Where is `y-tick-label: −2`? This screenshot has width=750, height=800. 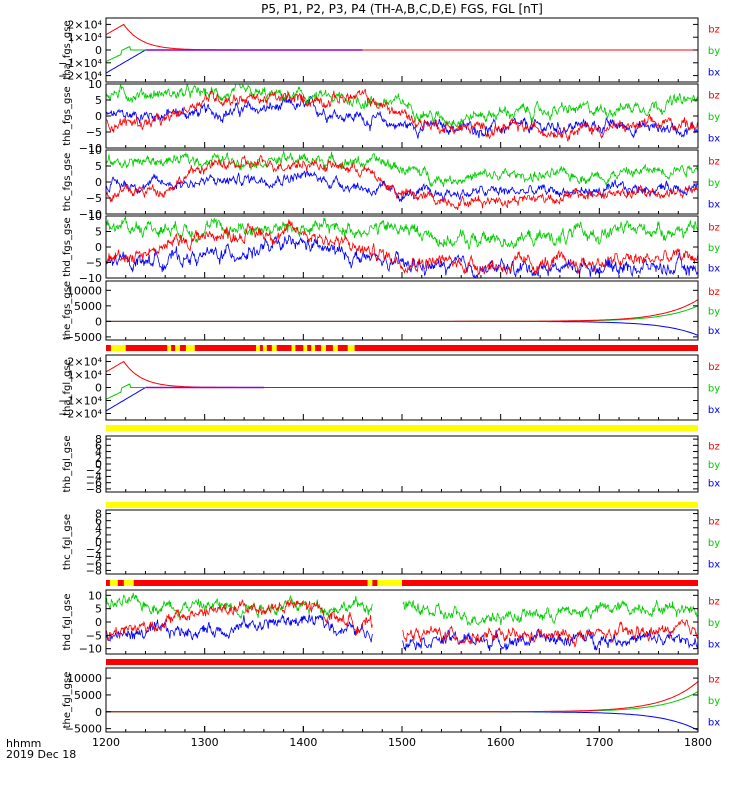 y-tick-label: −2 is located at coordinates (94, 549).